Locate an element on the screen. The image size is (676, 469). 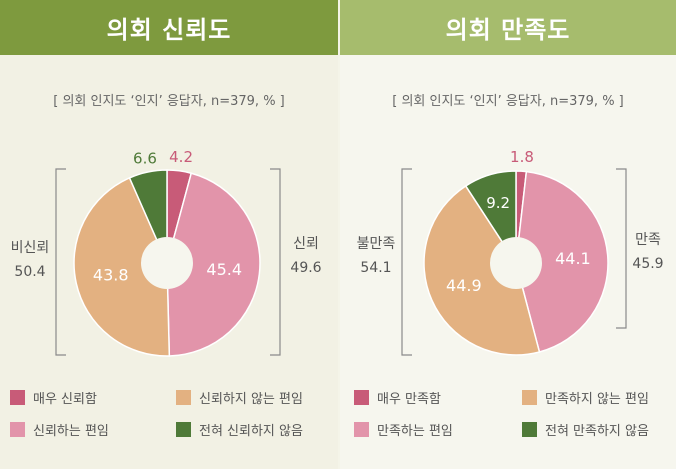
trust-subtitle: [ 의회 인지도 ‘인지’ 응답자, n=379, % ] is located at coordinates (169, 101).